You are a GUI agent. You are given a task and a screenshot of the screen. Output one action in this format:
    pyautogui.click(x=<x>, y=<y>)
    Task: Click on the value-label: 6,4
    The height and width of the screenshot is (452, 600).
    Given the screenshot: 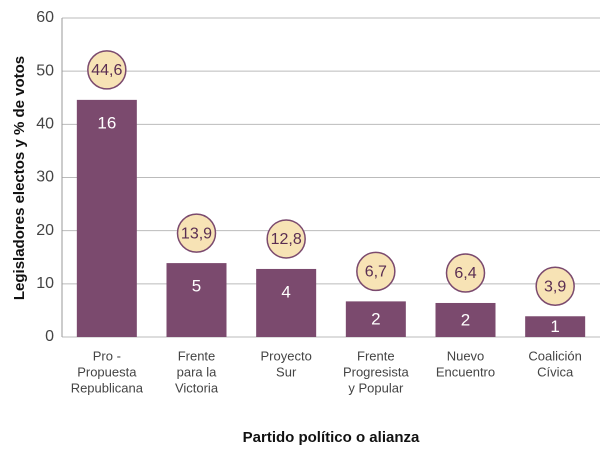 What is the action you would take?
    pyautogui.click(x=465, y=273)
    